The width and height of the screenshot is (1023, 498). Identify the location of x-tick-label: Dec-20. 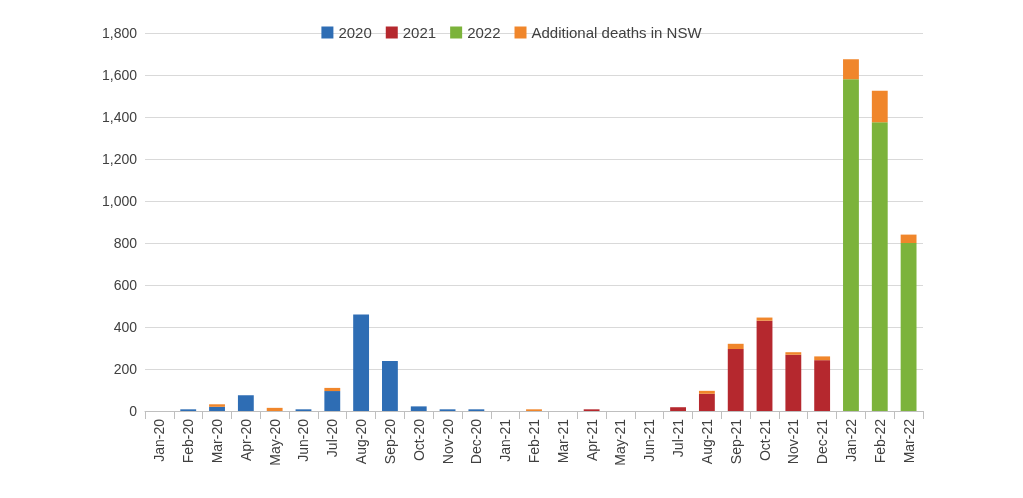
(476, 441).